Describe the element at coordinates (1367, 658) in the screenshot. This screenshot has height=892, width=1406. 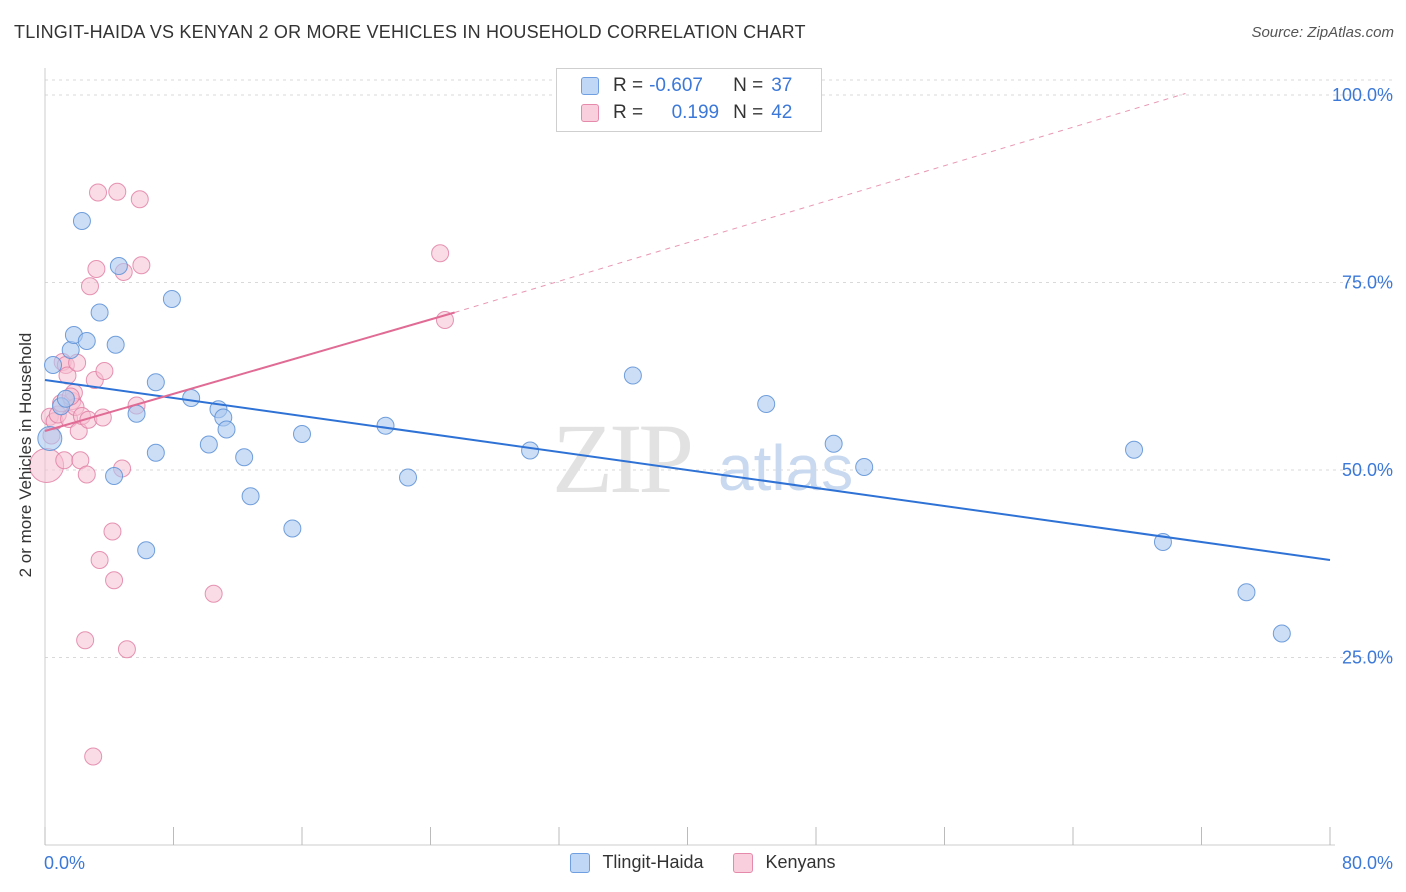
I see `y-tick-label: 25.0%` at that location.